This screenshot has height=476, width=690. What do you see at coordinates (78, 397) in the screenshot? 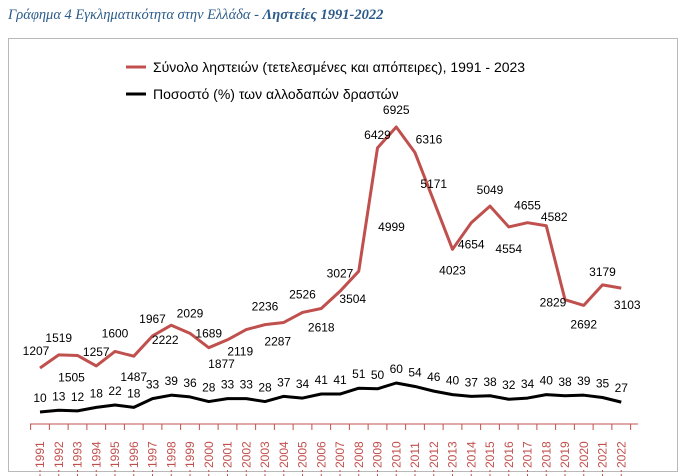
I see `data-label-foreigners: 12` at bounding box center [78, 397].